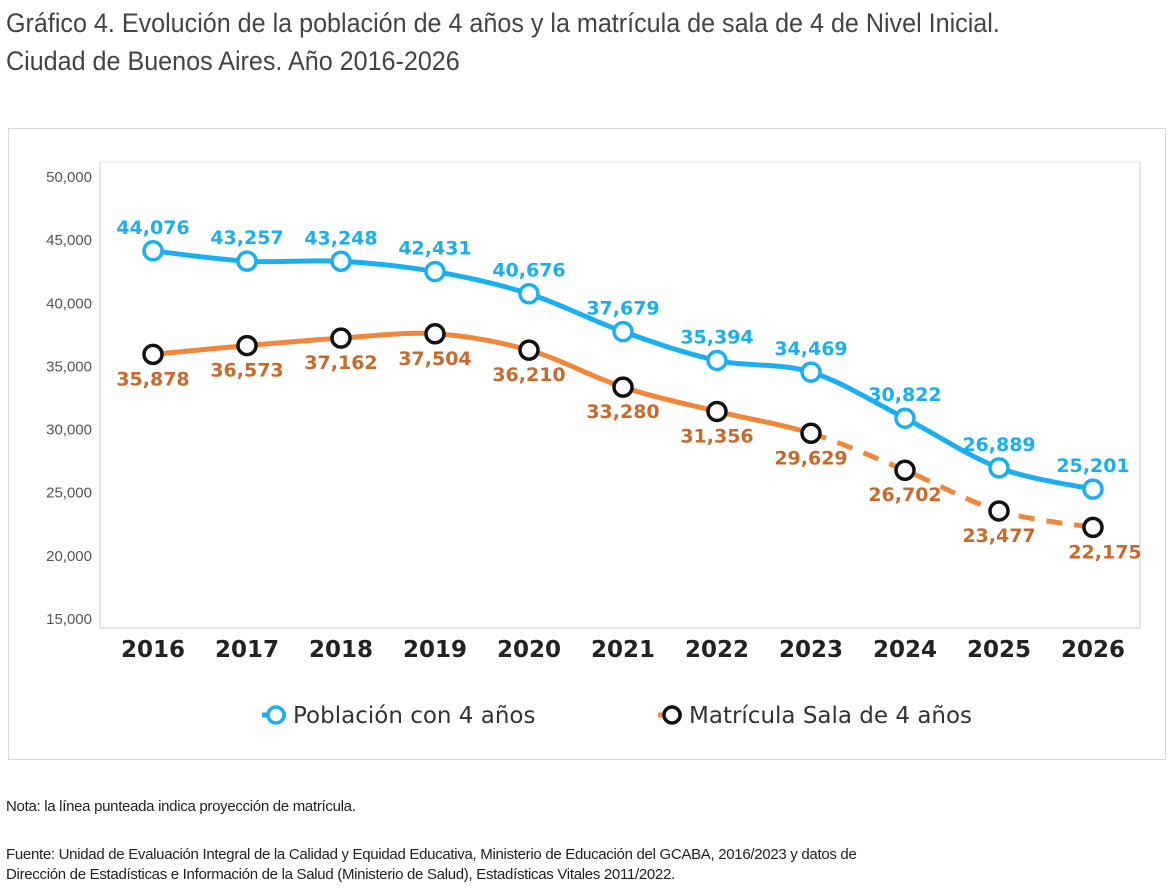 The height and width of the screenshot is (891, 1174). I want to click on legend-label: Matrícula Sala de 4 años, so click(830, 716).